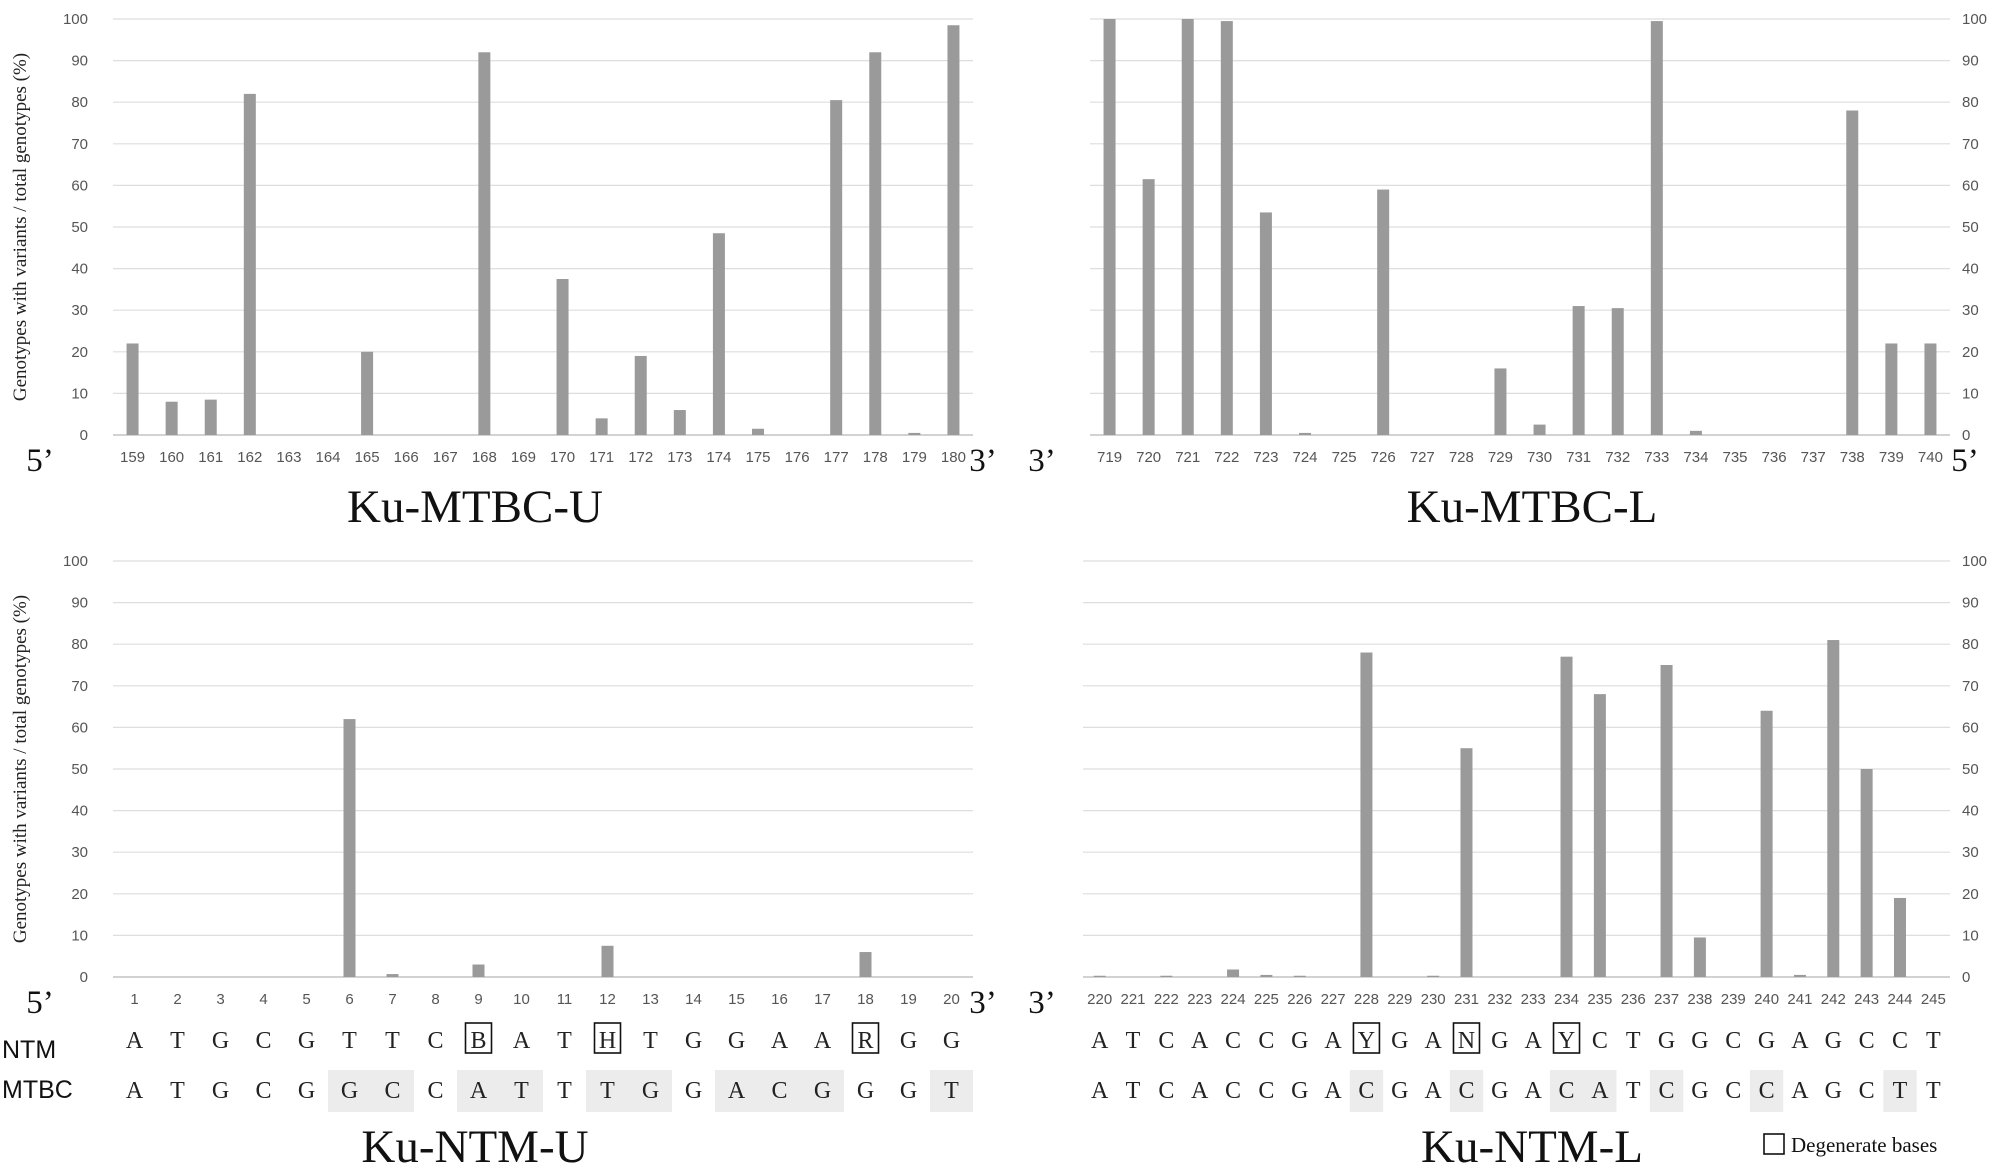 The width and height of the screenshot is (2003, 1173). Describe the element at coordinates (79, 686) in the screenshot. I see `ku-ntm-u-y-tick-label: 70` at that location.